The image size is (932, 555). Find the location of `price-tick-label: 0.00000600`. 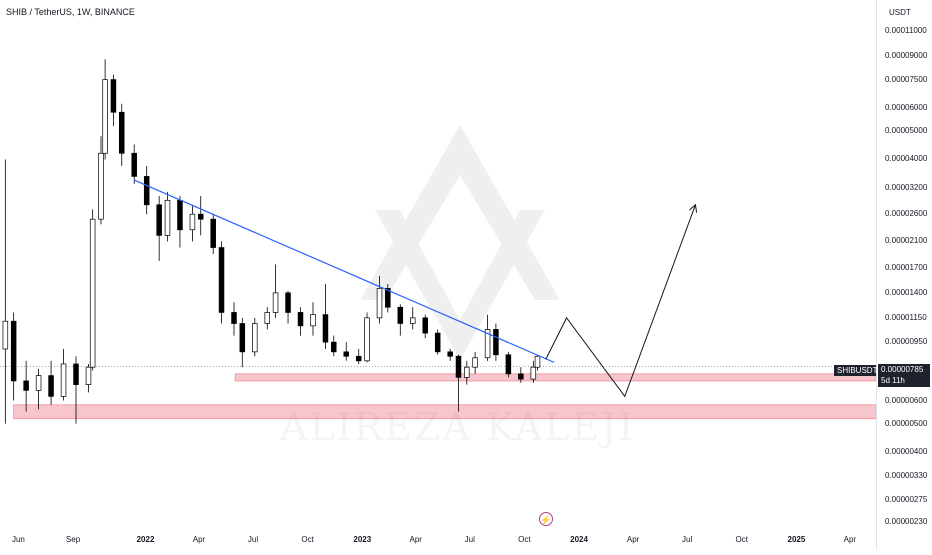

price-tick-label: 0.00000600 is located at coordinates (906, 400).